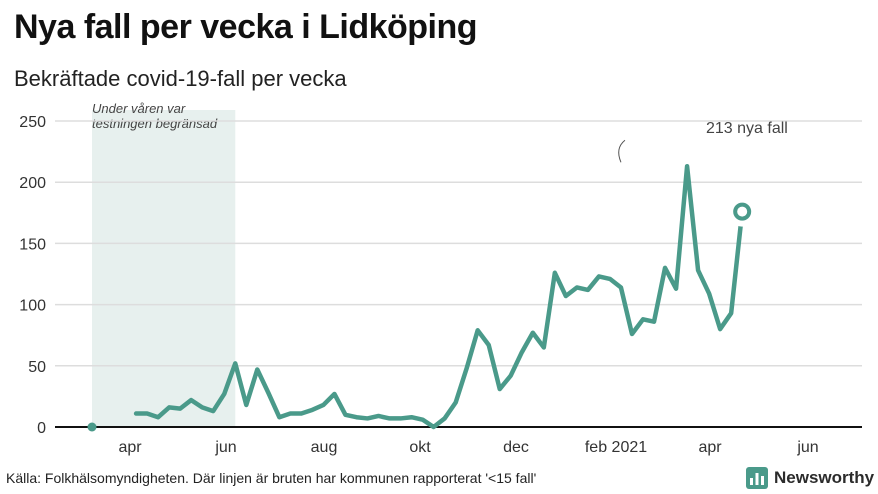 The height and width of the screenshot is (494, 878). Describe the element at coordinates (32, 306) in the screenshot. I see `y-tick-label: 100` at that location.